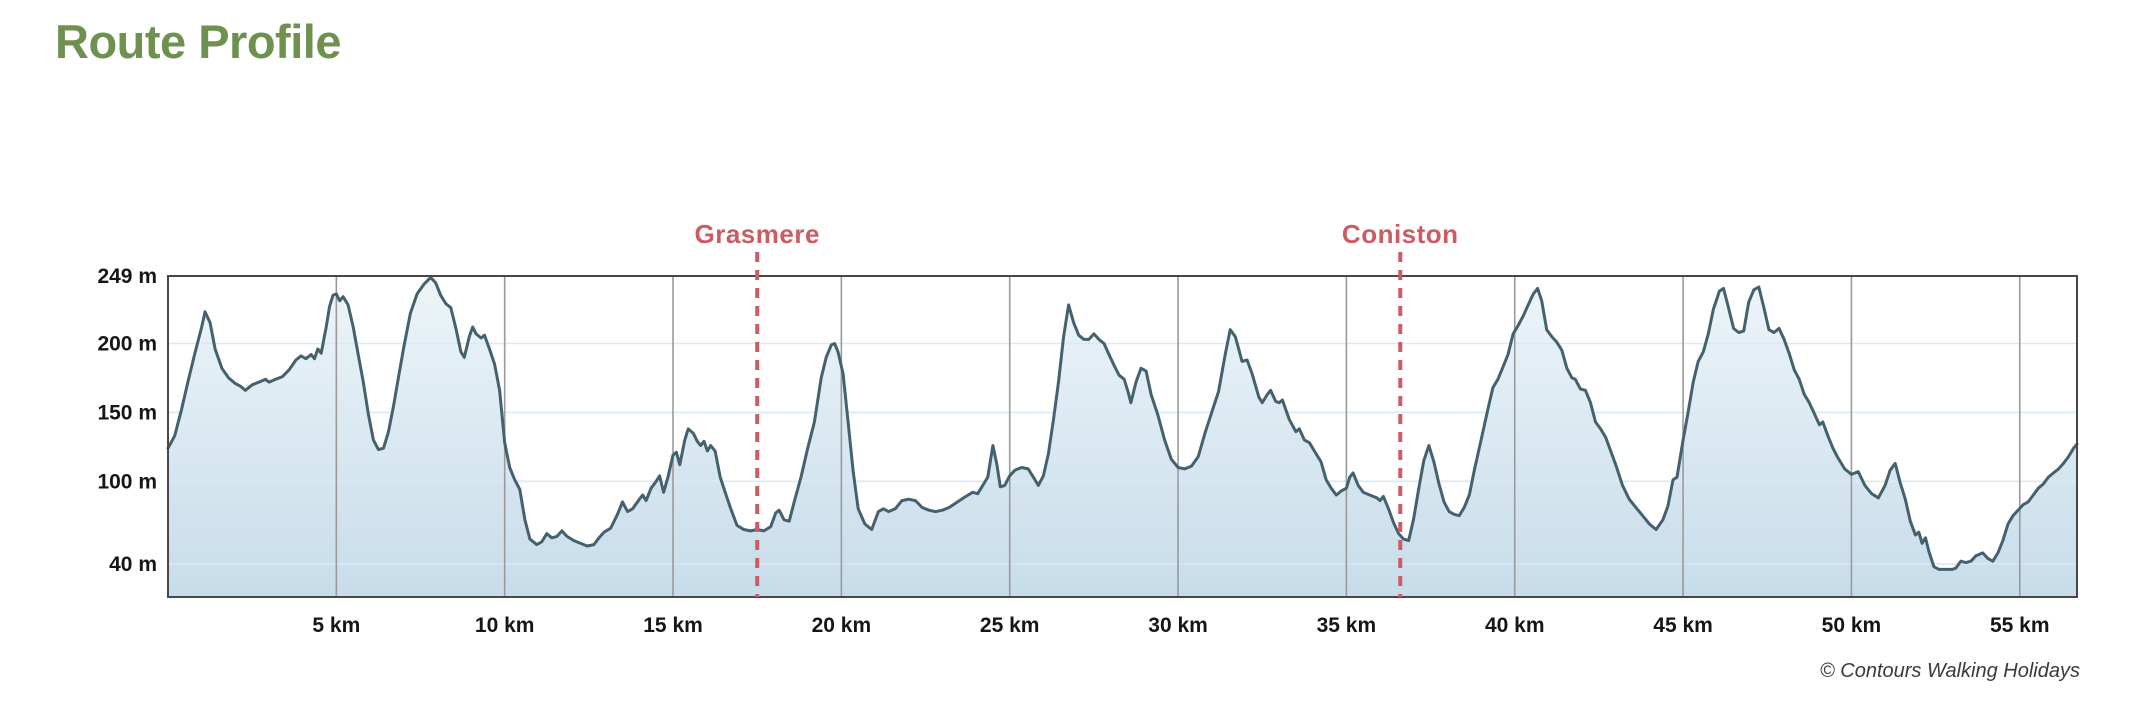  Describe the element at coordinates (133, 564) in the screenshot. I see `y-axis-tick-label: 40 m` at that location.